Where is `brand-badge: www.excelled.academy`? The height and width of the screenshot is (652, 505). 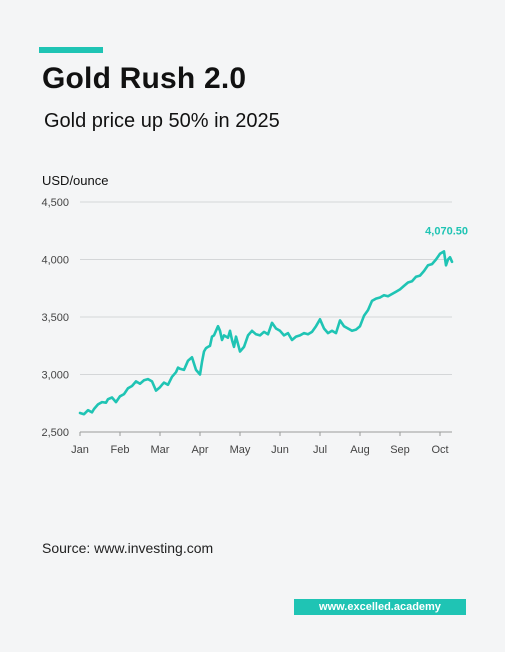
brand-badge: www.excelled.academy is located at coordinates (380, 607).